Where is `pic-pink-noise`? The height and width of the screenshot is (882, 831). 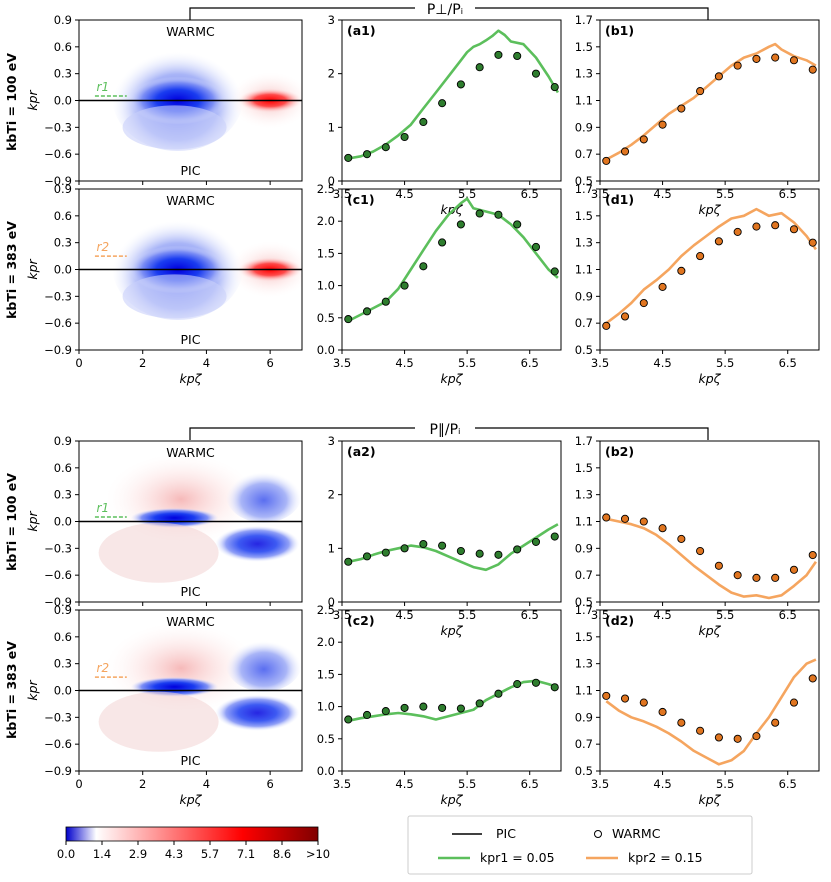
pic-pink-noise is located at coordinates (158, 721).